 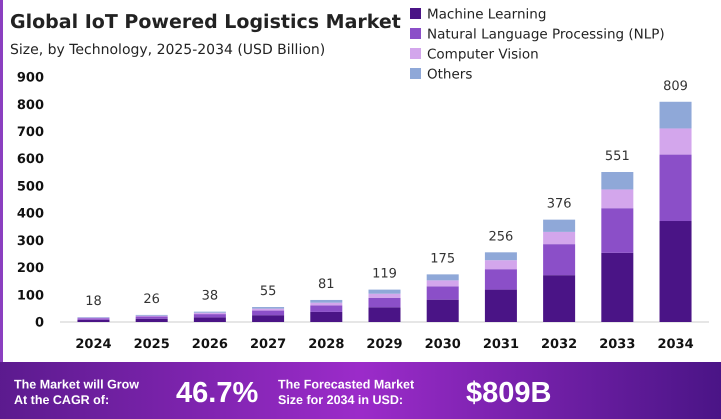 What do you see at coordinates (326, 344) in the screenshot?
I see `x-tick-label: 2028` at bounding box center [326, 344].